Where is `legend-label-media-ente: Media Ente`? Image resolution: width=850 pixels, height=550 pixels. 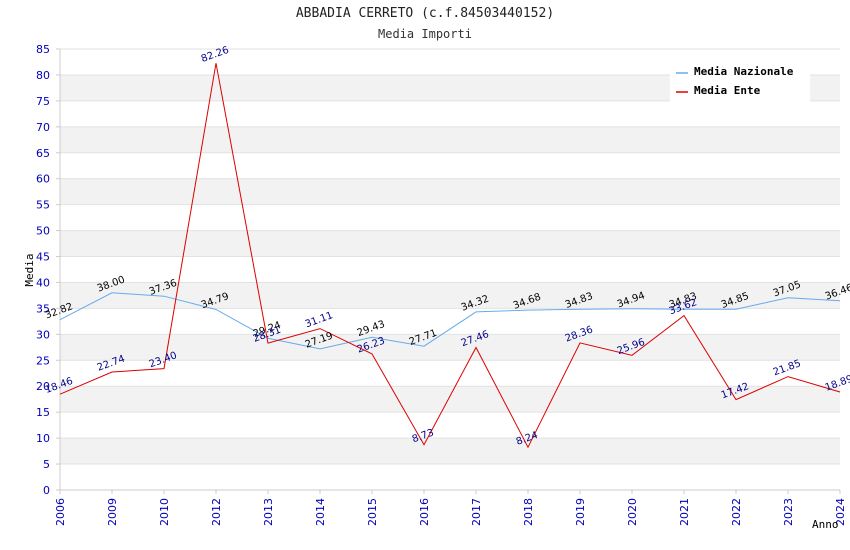 legend-label-media-ente: Media Ente is located at coordinates (727, 90).